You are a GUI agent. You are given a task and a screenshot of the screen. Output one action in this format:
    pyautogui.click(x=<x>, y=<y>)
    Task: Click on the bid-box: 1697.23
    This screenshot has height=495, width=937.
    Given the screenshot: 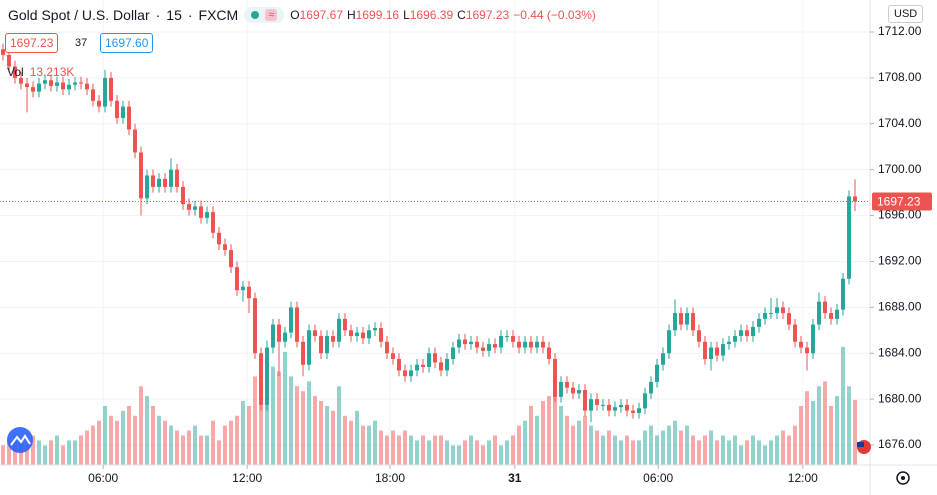 What is the action you would take?
    pyautogui.click(x=32, y=43)
    